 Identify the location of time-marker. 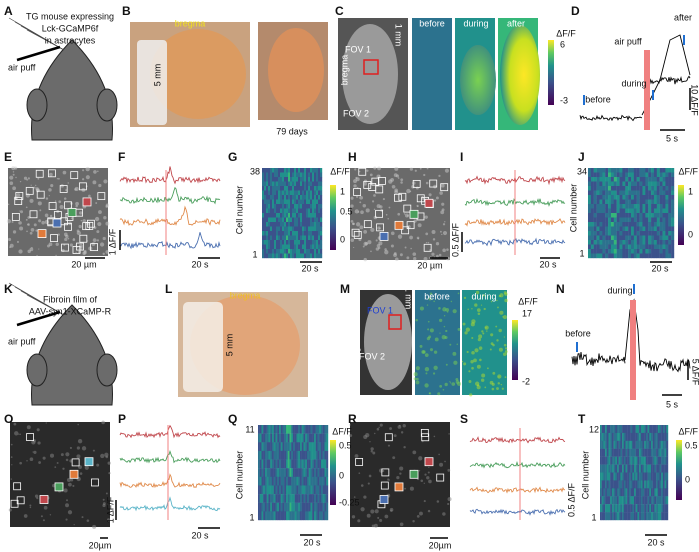
(584, 100).